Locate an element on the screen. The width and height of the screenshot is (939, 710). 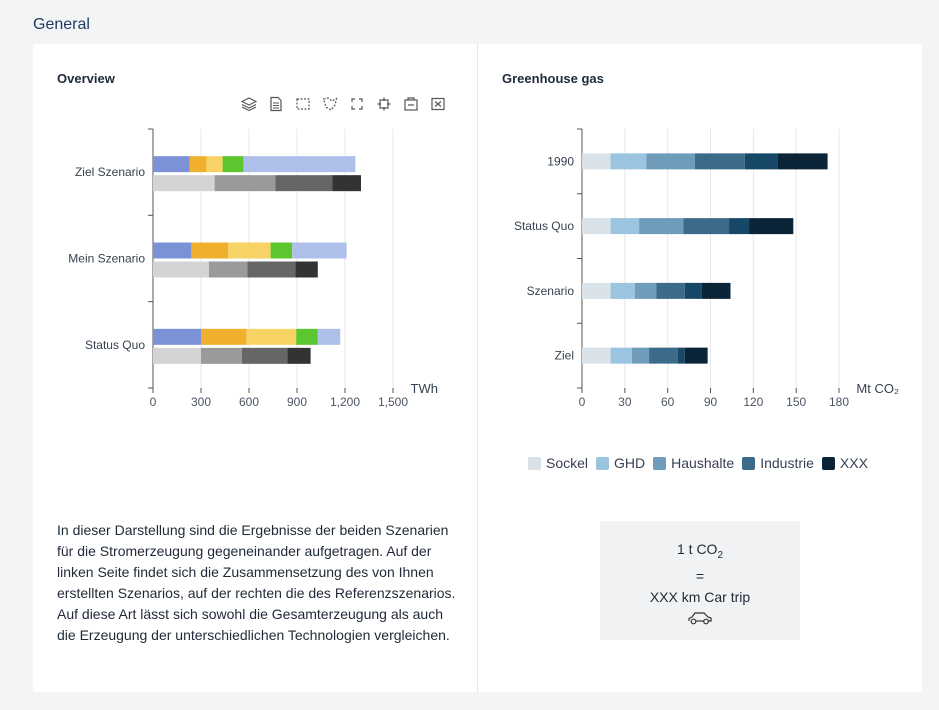
legend-label: GHD is located at coordinates (630, 463).